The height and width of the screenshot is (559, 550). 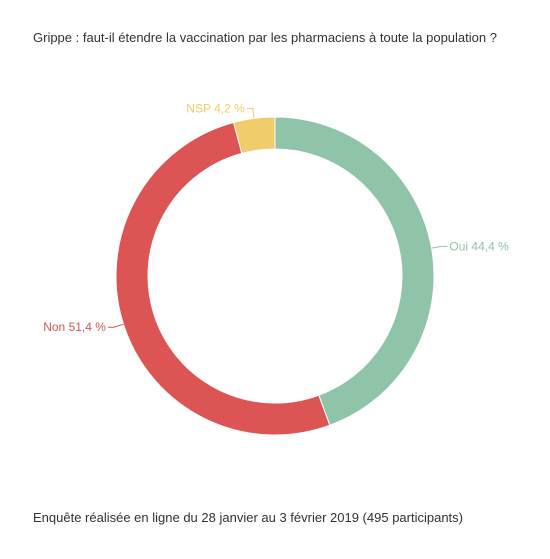 I want to click on leader-line-nsp, so click(x=250, y=113).